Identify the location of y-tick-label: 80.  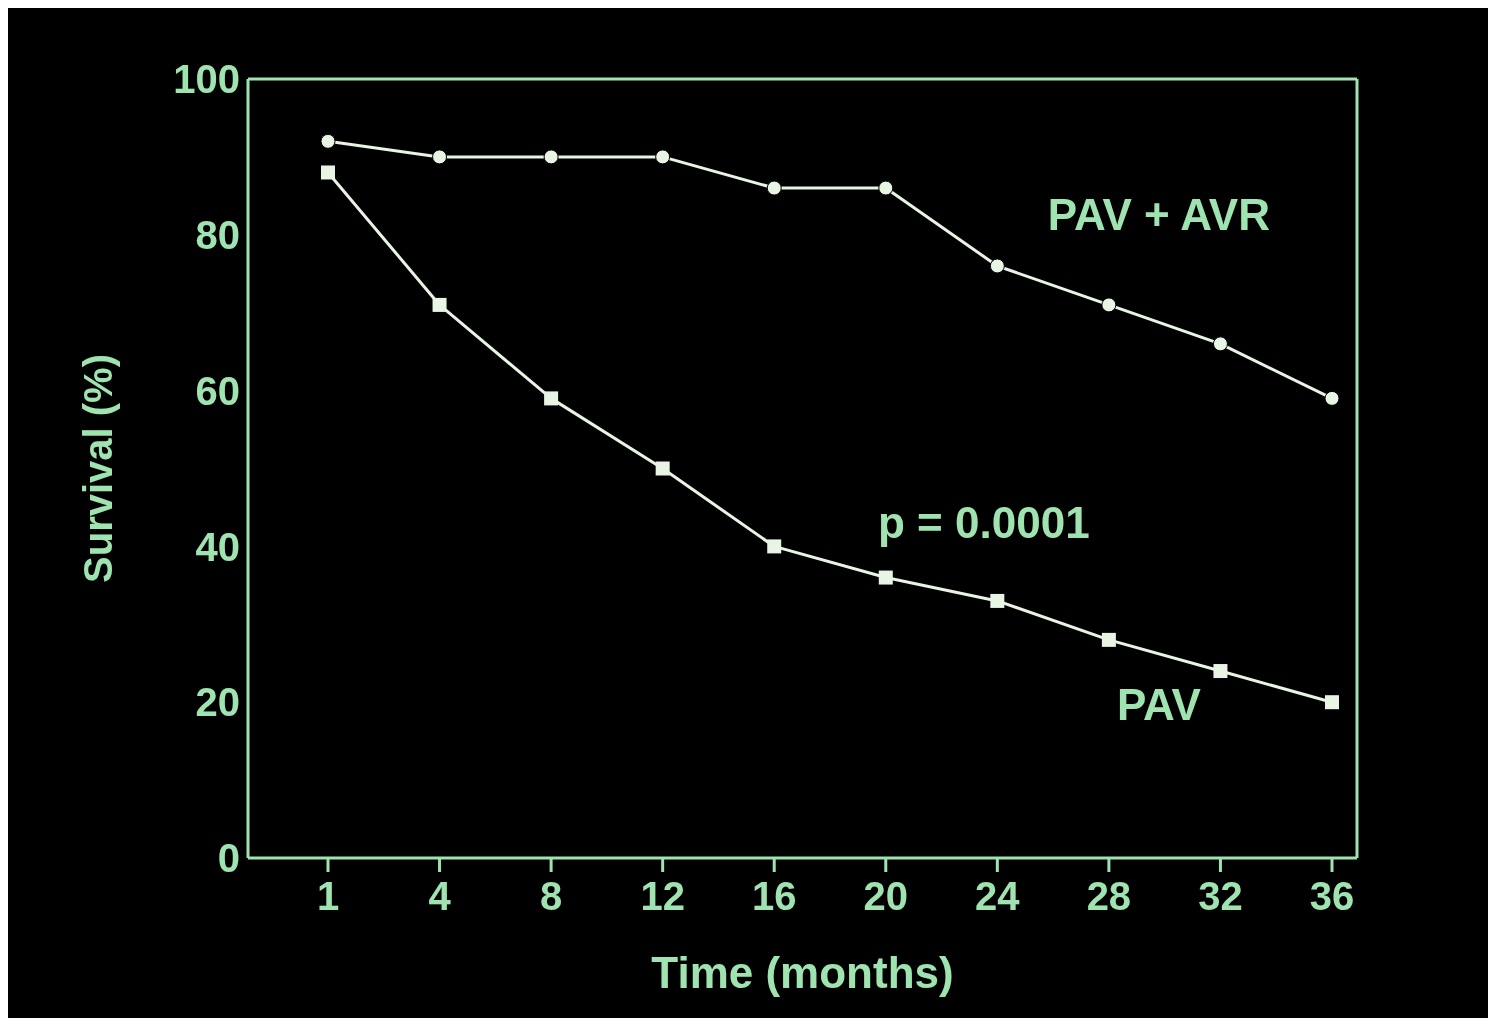
(217, 235).